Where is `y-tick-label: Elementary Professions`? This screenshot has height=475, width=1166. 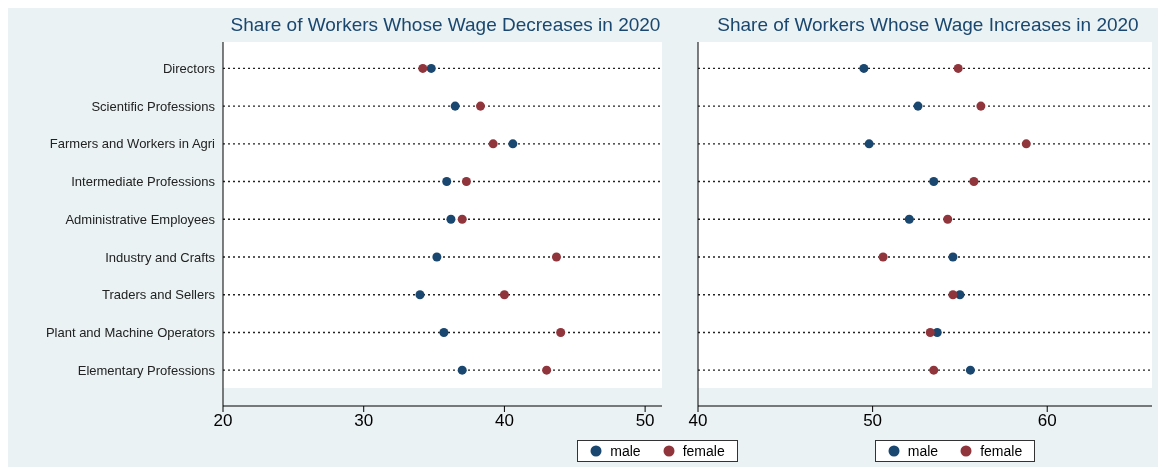 y-tick-label: Elementary Professions is located at coordinates (146, 370).